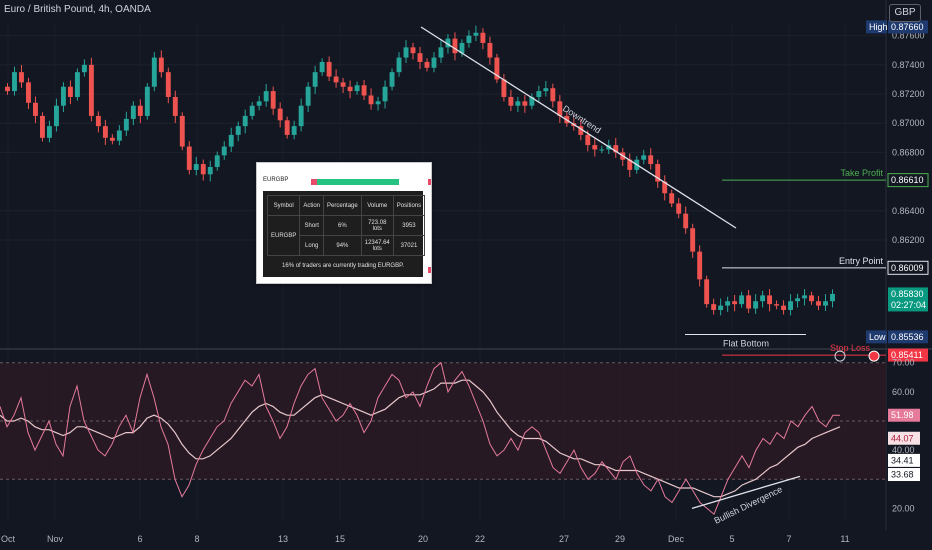  Describe the element at coordinates (907, 337) in the screenshot. I see `price-tag-value: 0.85536` at that location.